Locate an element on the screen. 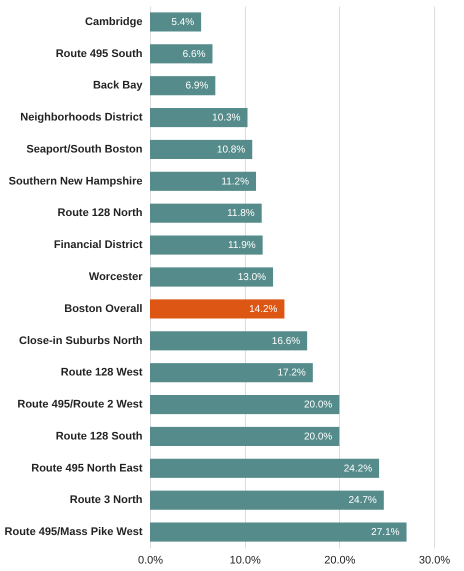 The width and height of the screenshot is (464, 571). data-label: 11.9% is located at coordinates (242, 246).